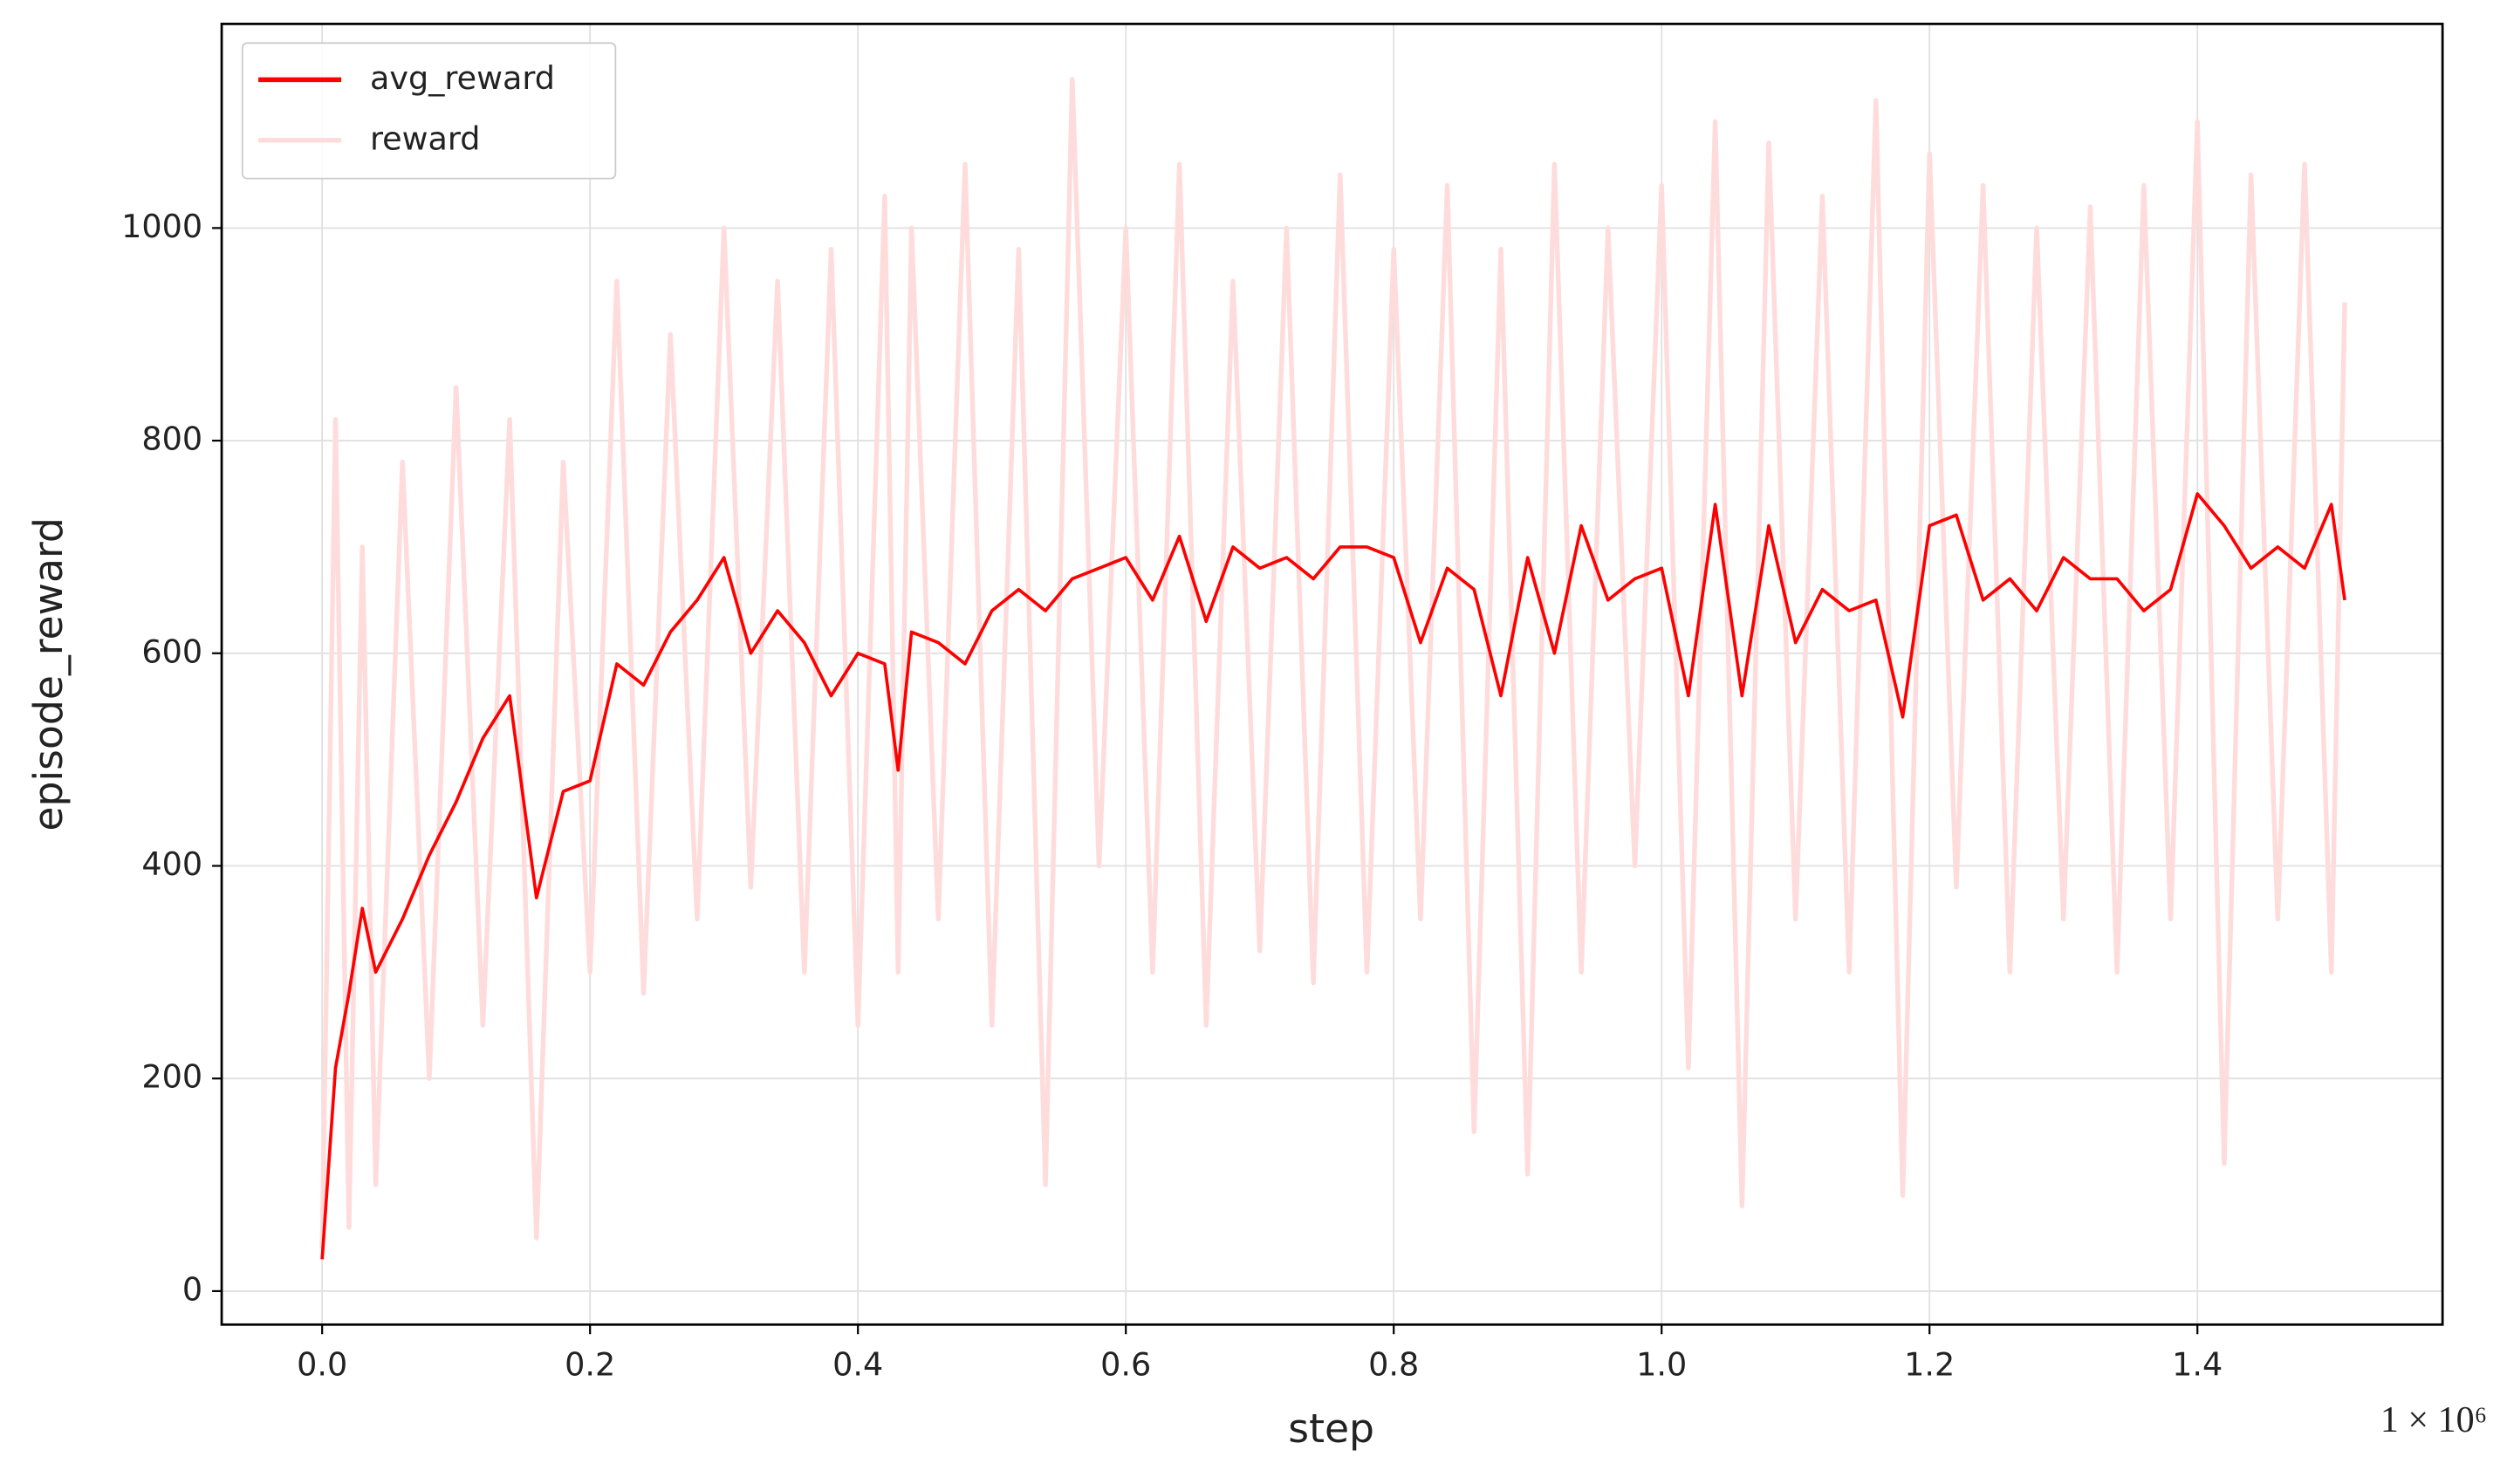 This screenshot has width=2500, height=1484. I want to click on legend-label: reward, so click(425, 138).